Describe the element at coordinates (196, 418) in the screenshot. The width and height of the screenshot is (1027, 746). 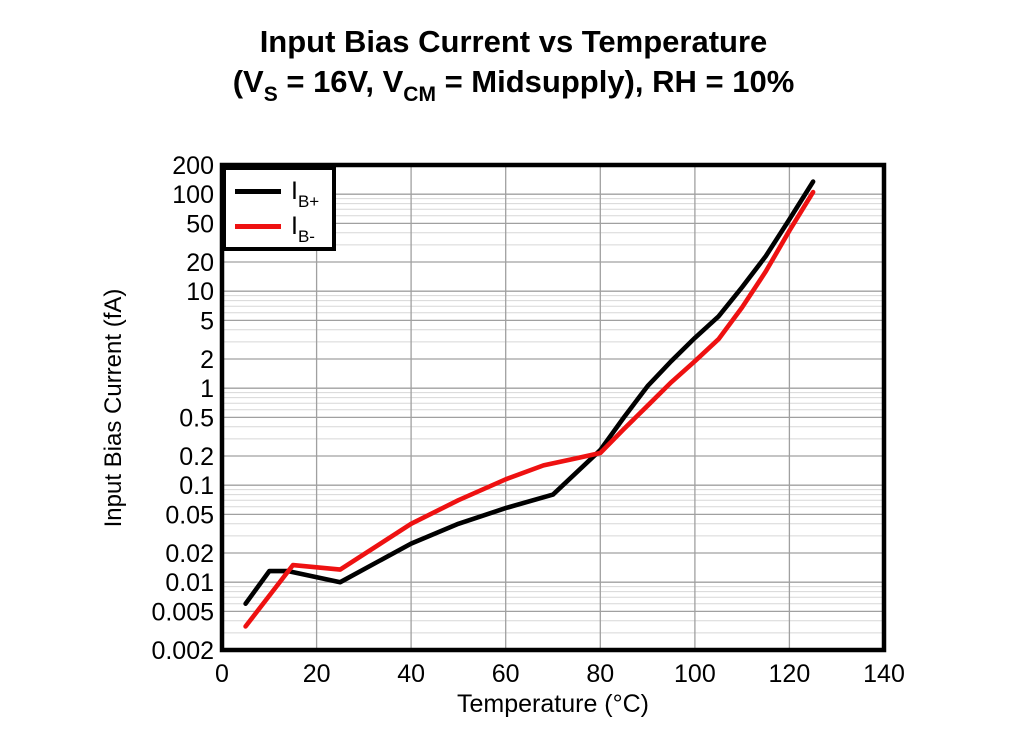
I see `y-tick-label: 0.5` at that location.